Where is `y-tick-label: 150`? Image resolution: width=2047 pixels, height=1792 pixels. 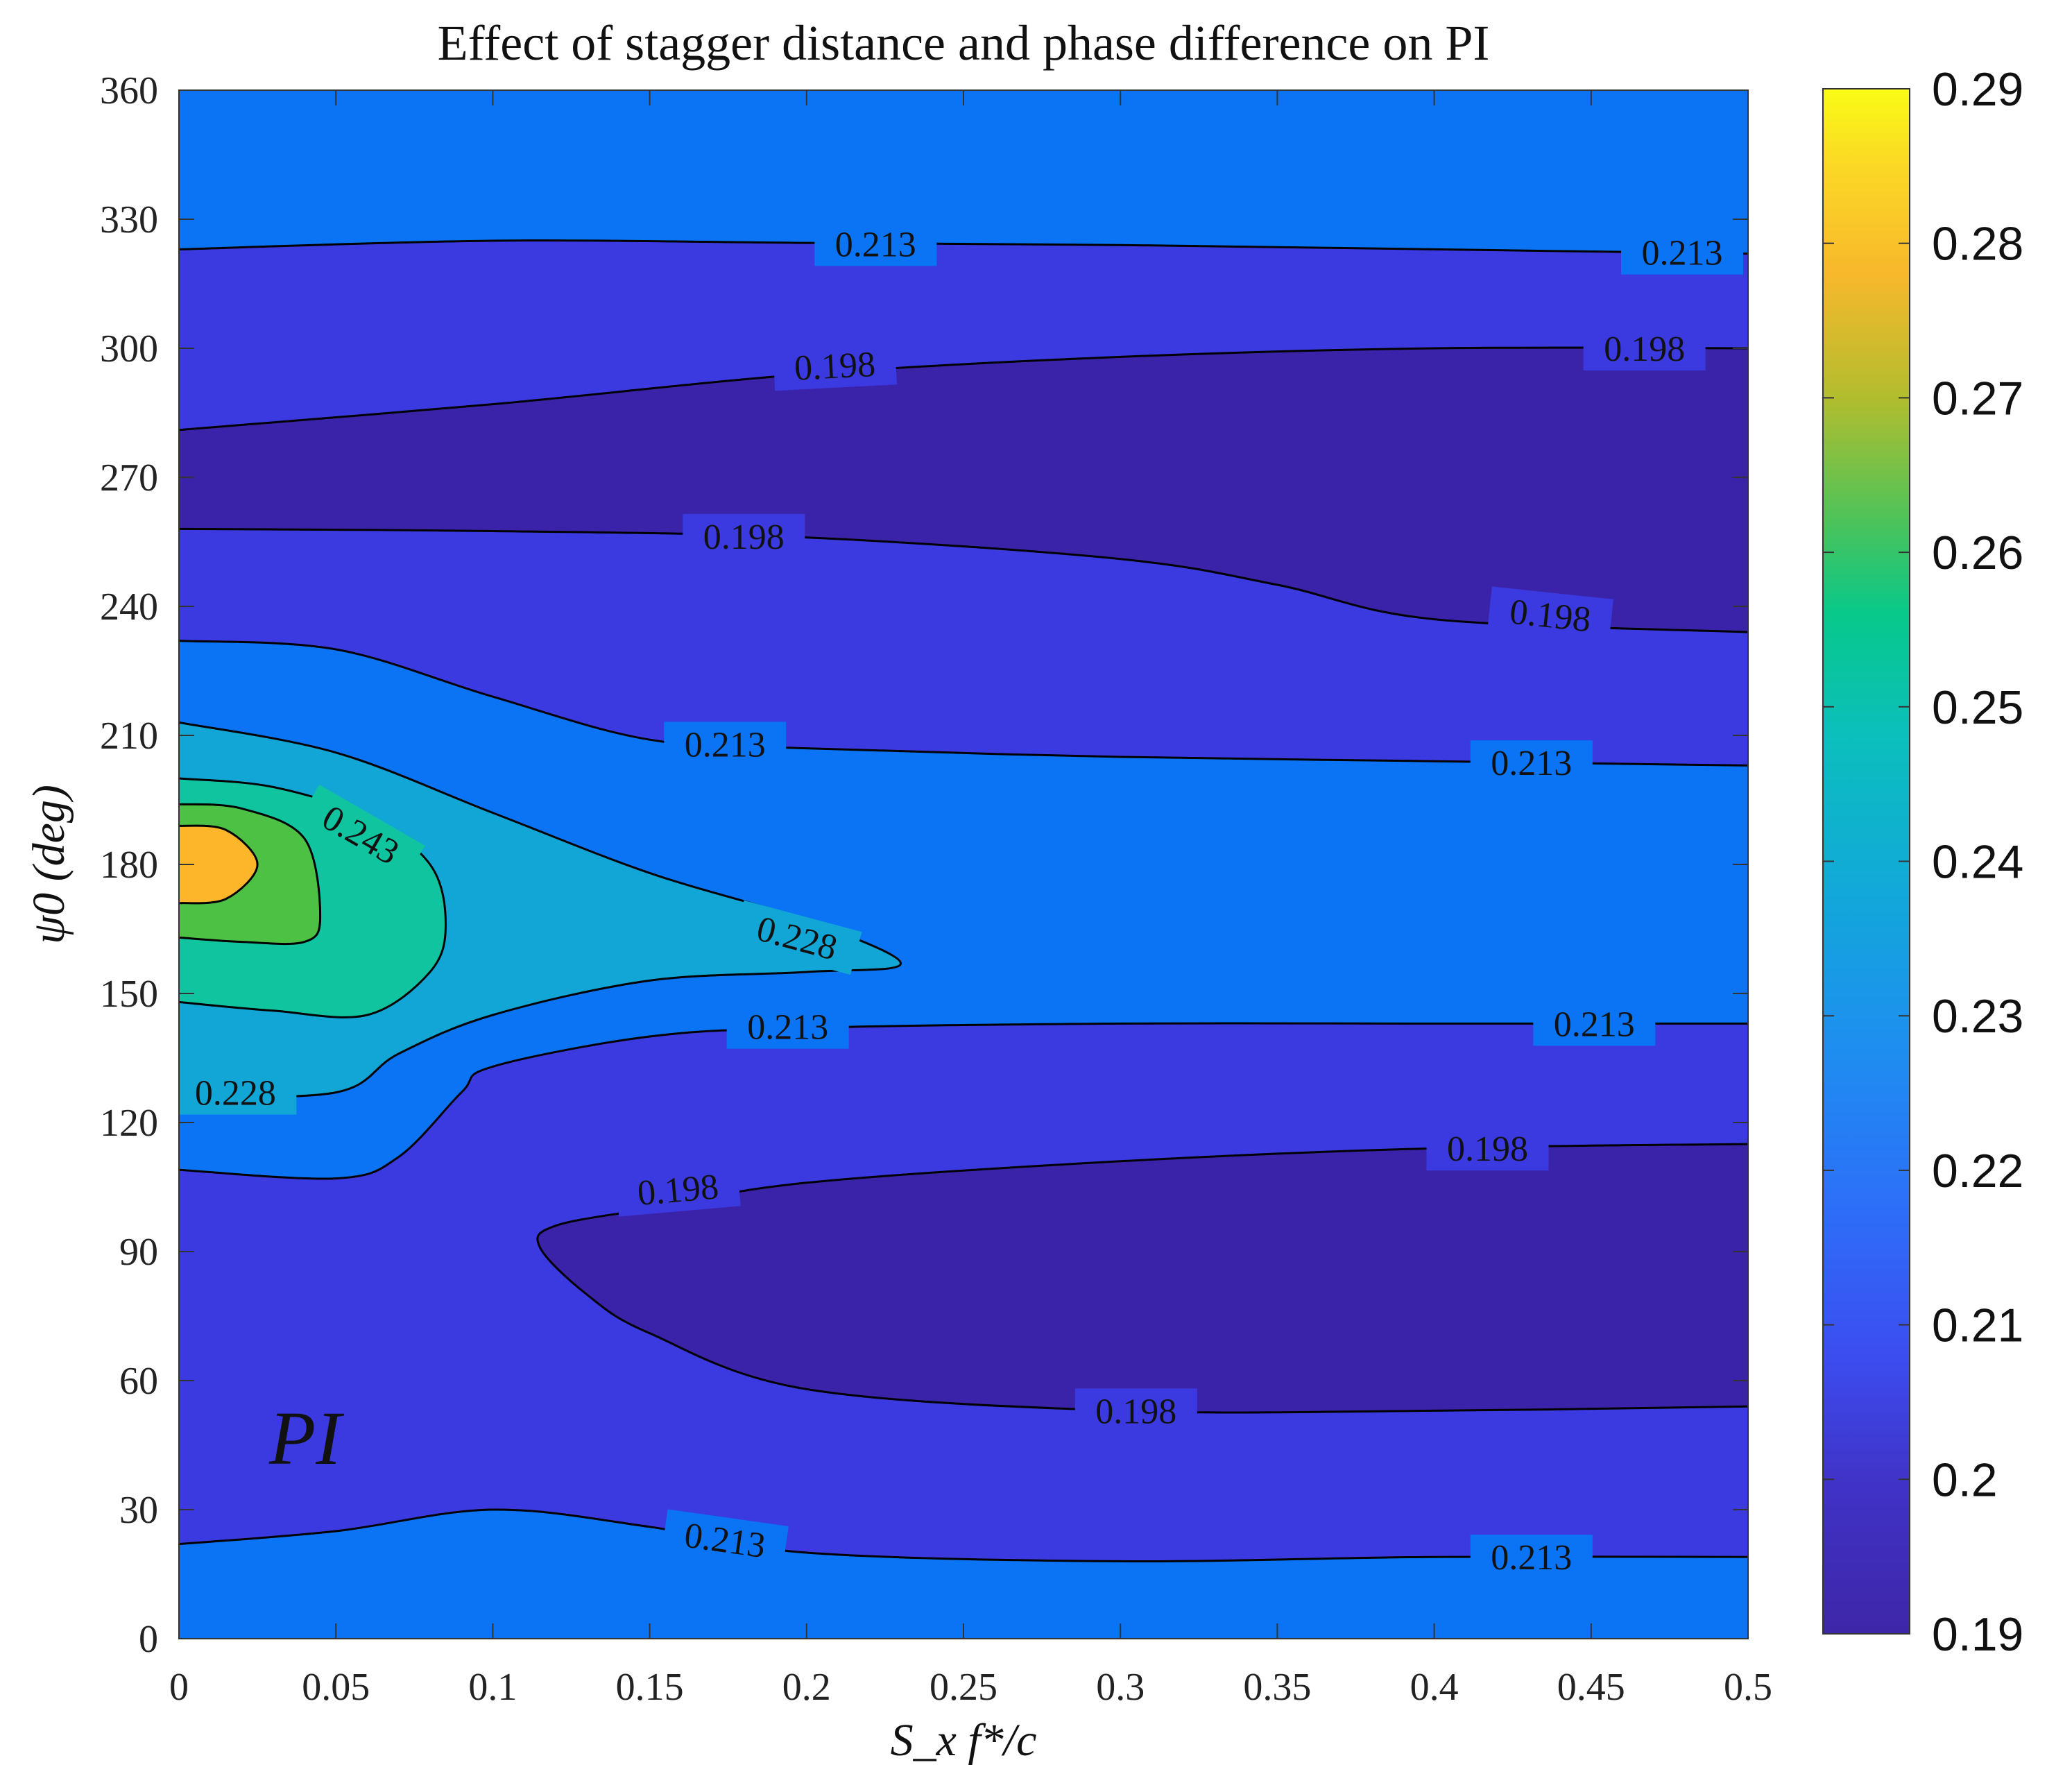 y-tick-label: 150 is located at coordinates (129, 994).